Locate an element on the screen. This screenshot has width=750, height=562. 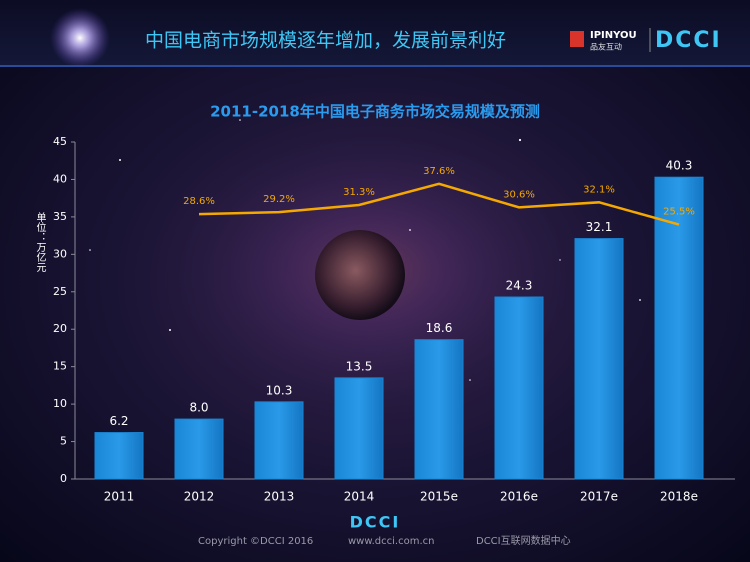
x-tick-label: 2013 is located at coordinates (279, 497).